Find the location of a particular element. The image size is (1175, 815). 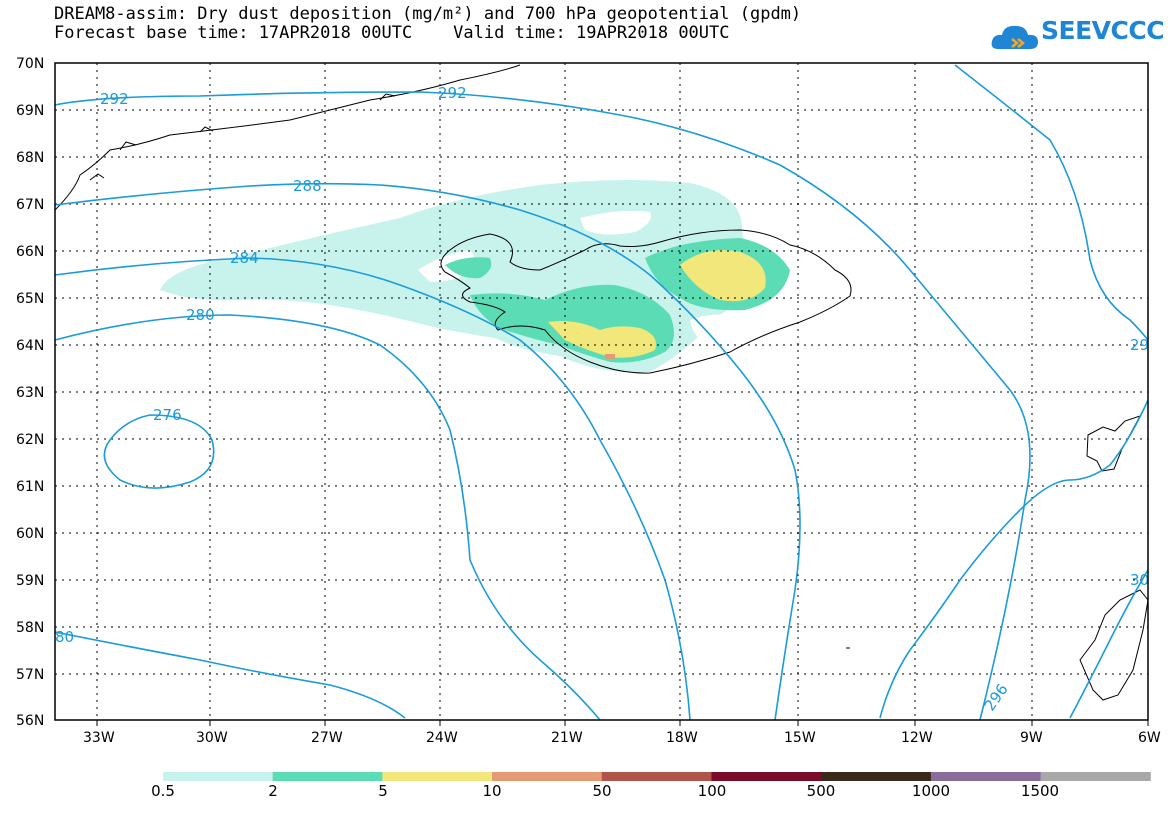

lat-label: 61N is located at coordinates (30, 487).